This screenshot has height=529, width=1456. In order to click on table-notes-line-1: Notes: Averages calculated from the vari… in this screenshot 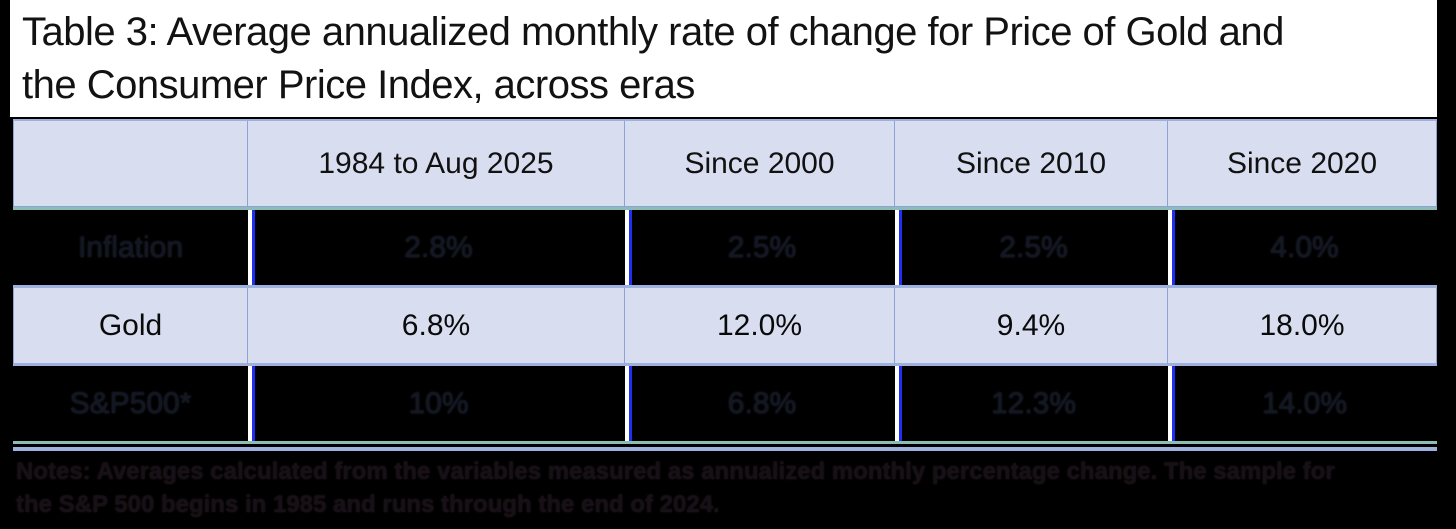, I will do `click(675, 471)`.